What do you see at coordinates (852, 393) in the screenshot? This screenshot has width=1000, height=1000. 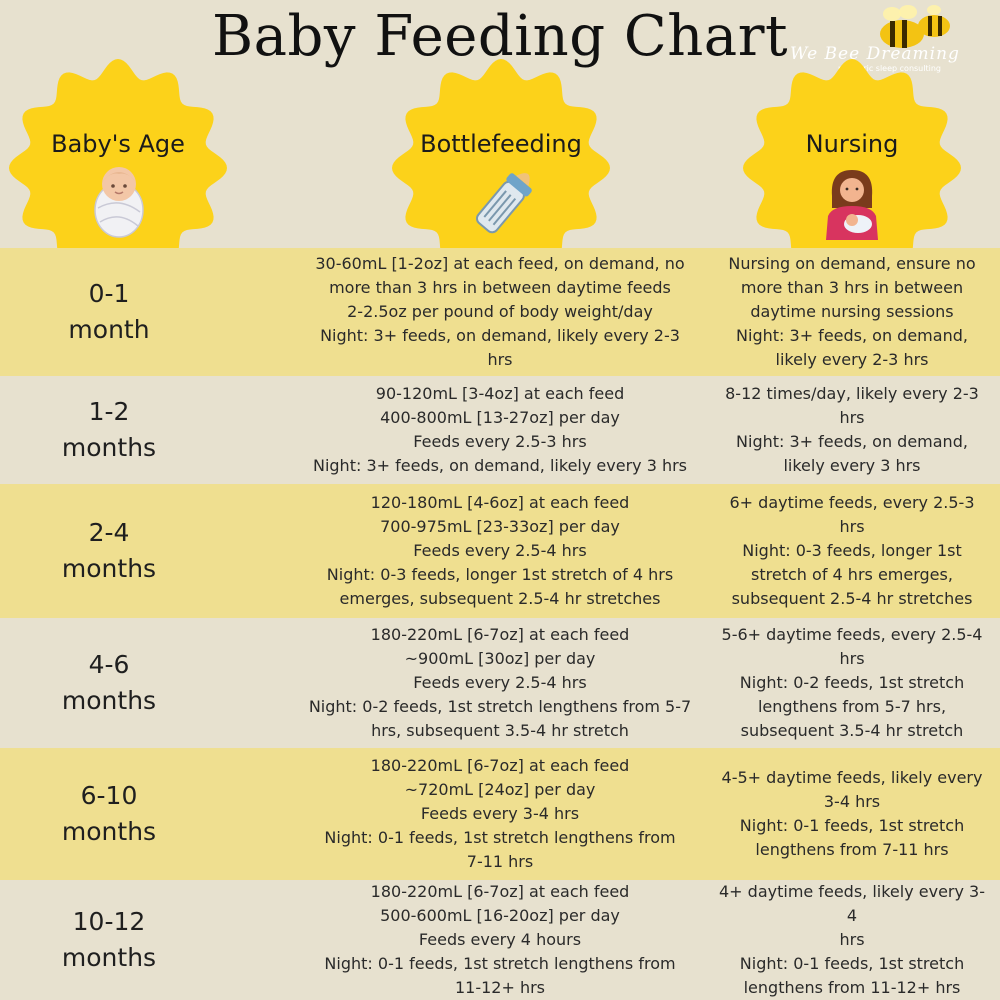 I see `cell-line: 8-12 times/day, likely every 2-3` at bounding box center [852, 393].